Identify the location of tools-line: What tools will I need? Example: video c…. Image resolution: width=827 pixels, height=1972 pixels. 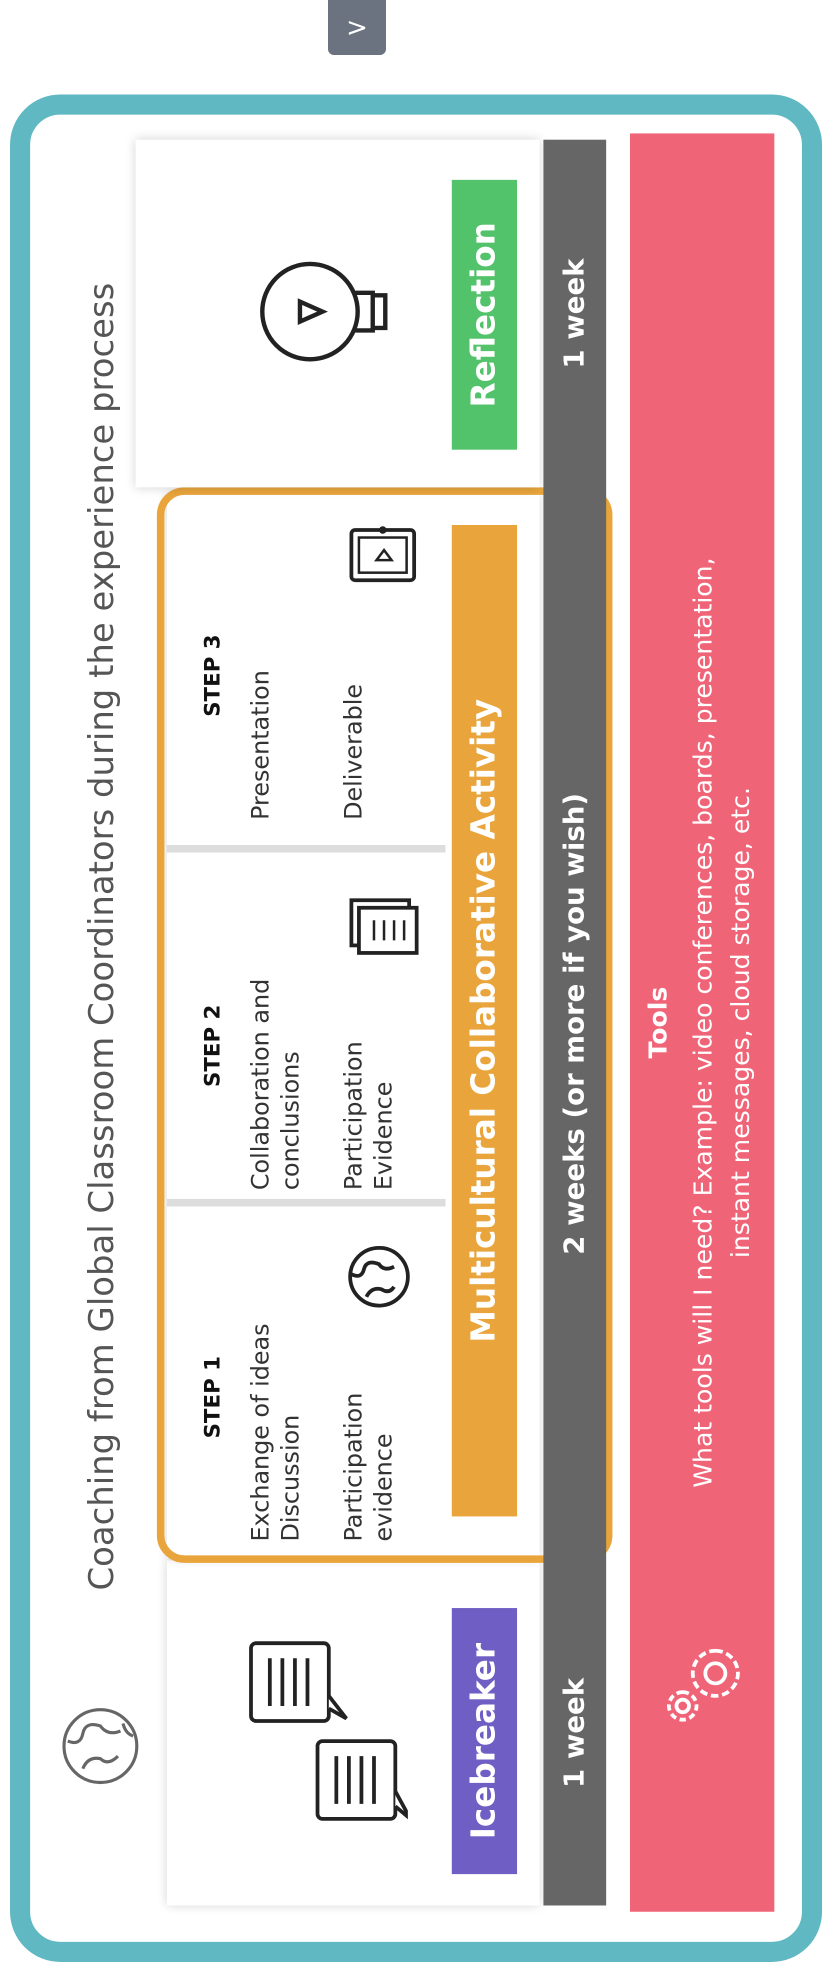
(702, 1022).